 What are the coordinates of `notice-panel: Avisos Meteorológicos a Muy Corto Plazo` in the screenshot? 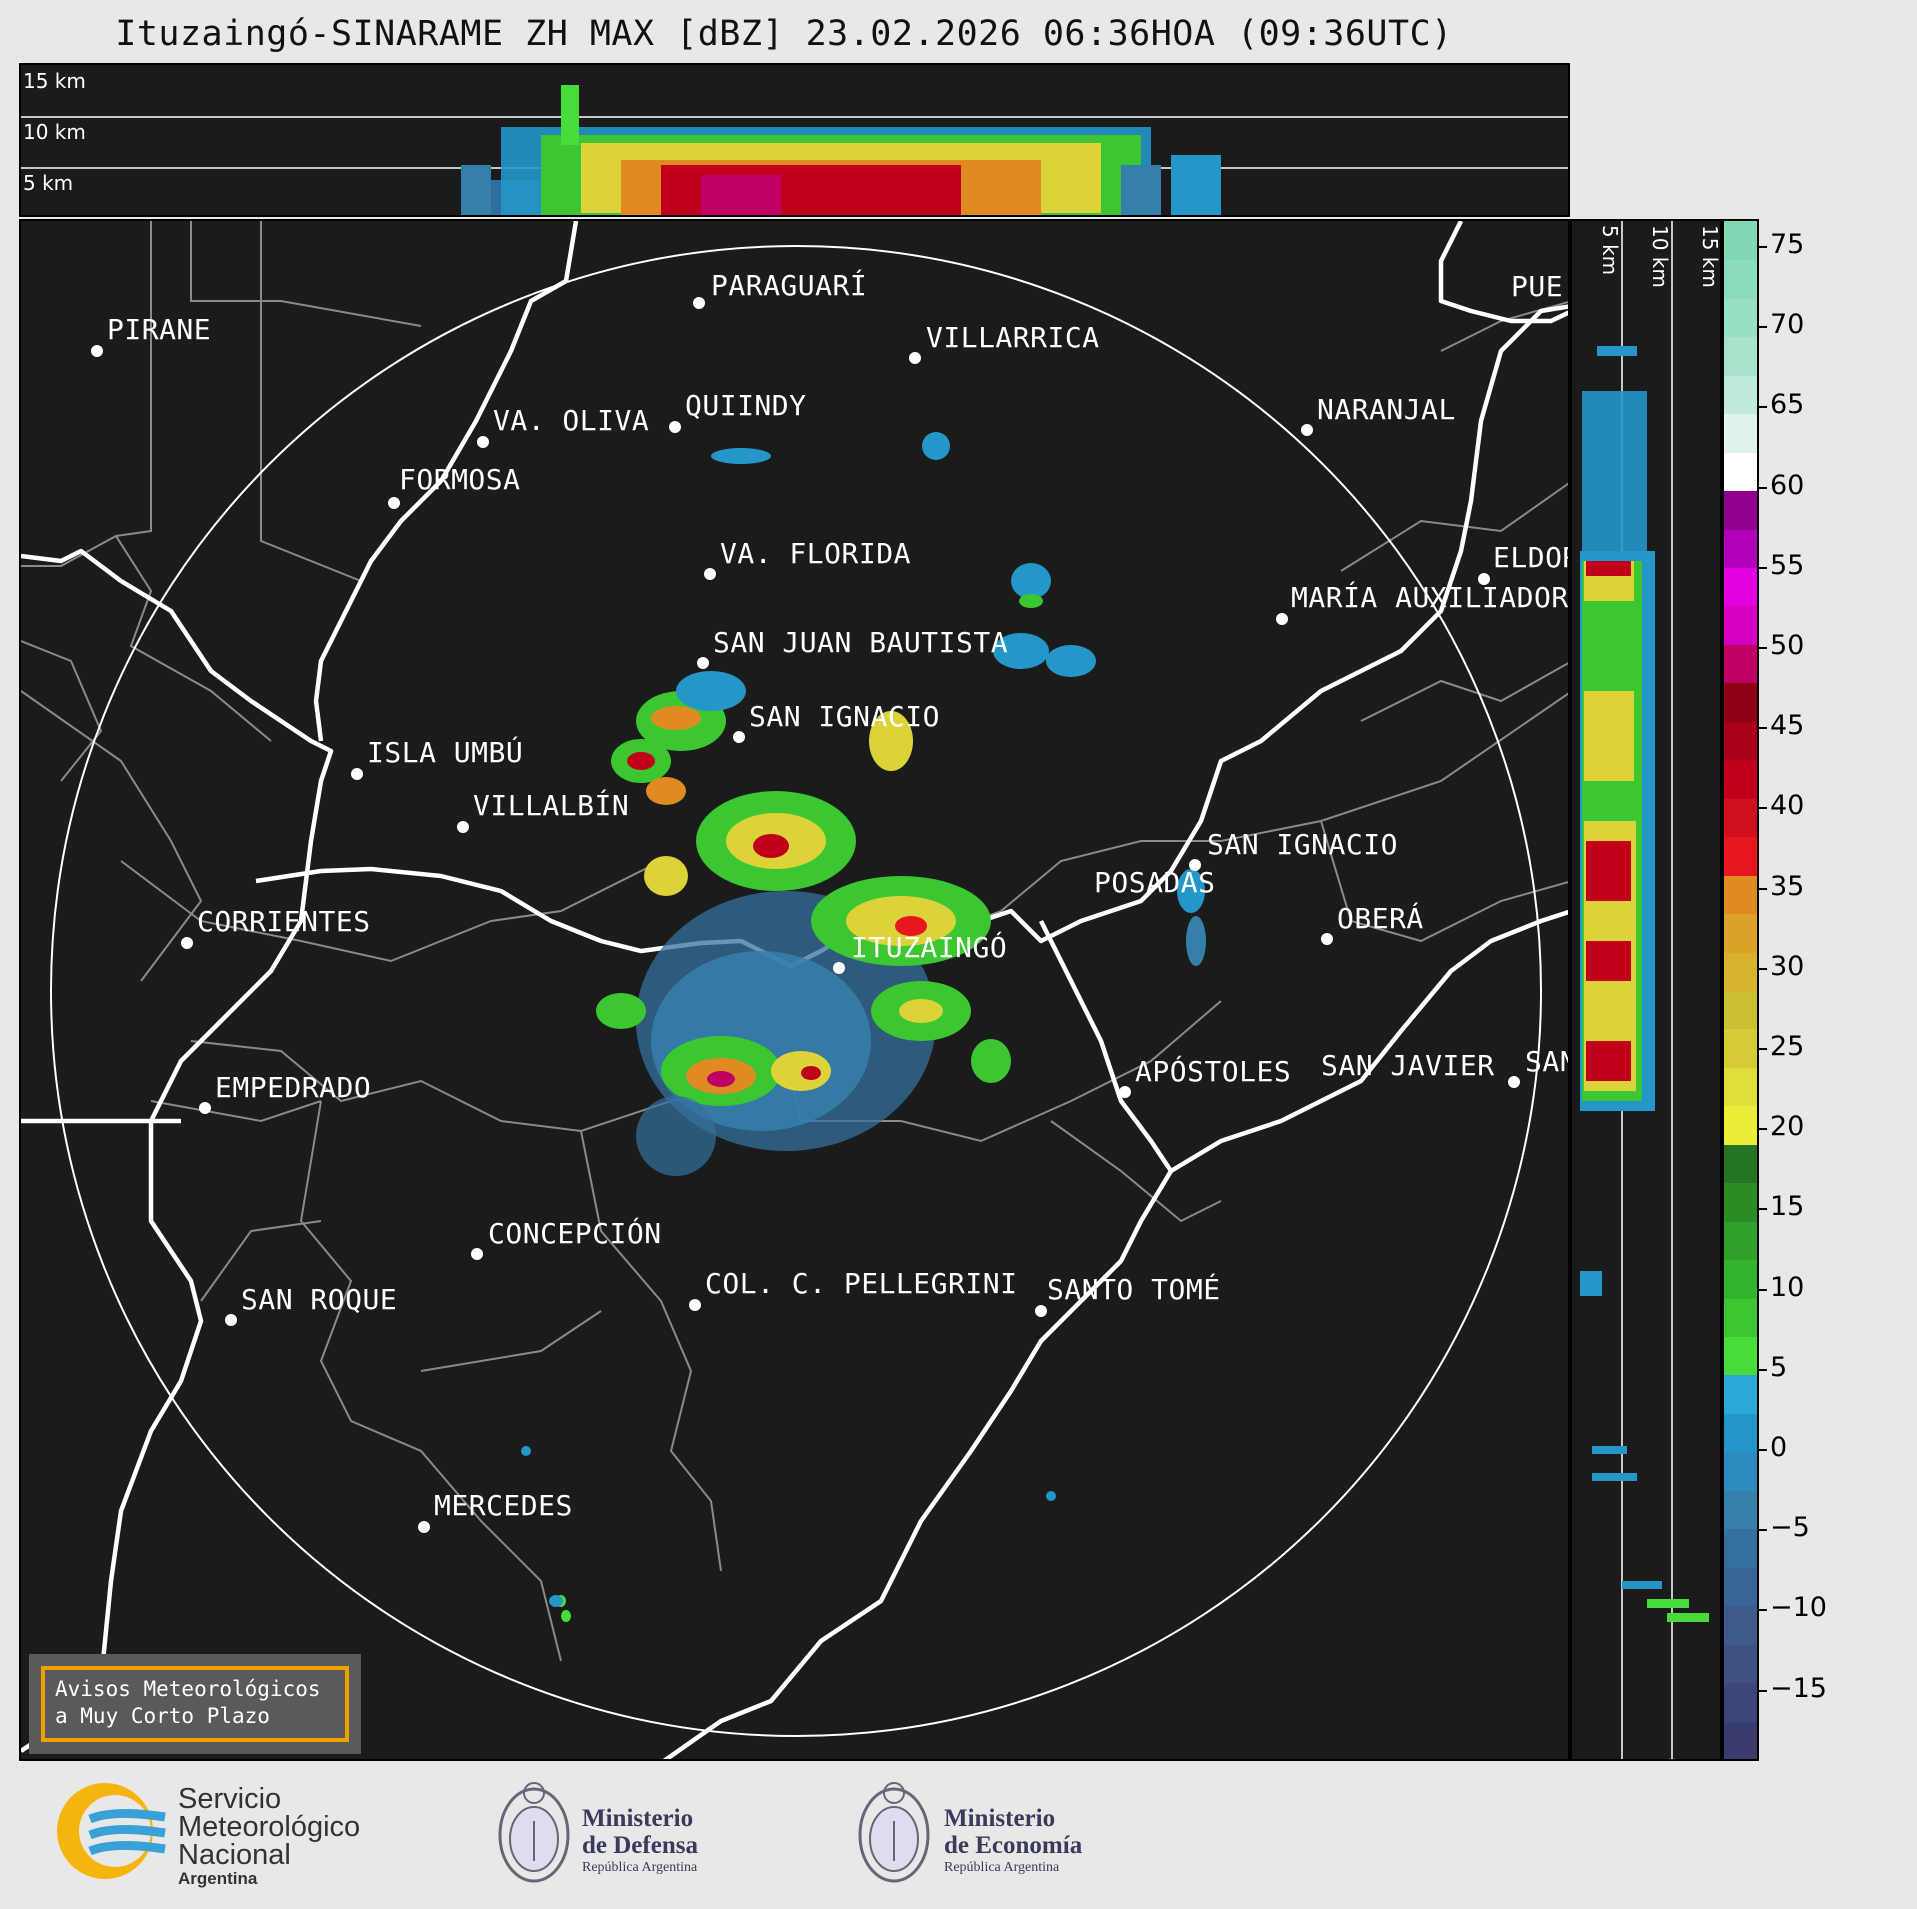 It's located at (195, 1704).